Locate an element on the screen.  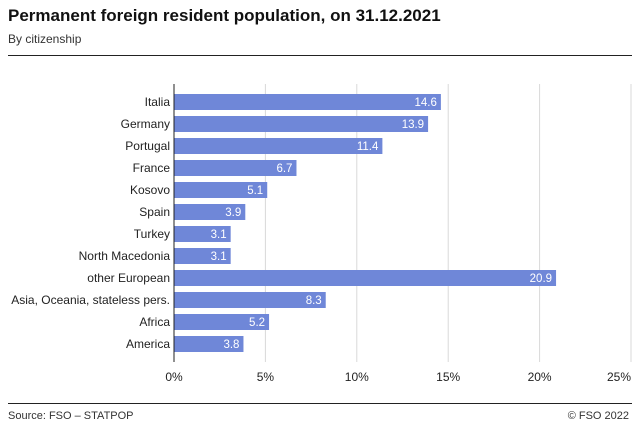
x-tick-label-15: 15% is located at coordinates (448, 377).